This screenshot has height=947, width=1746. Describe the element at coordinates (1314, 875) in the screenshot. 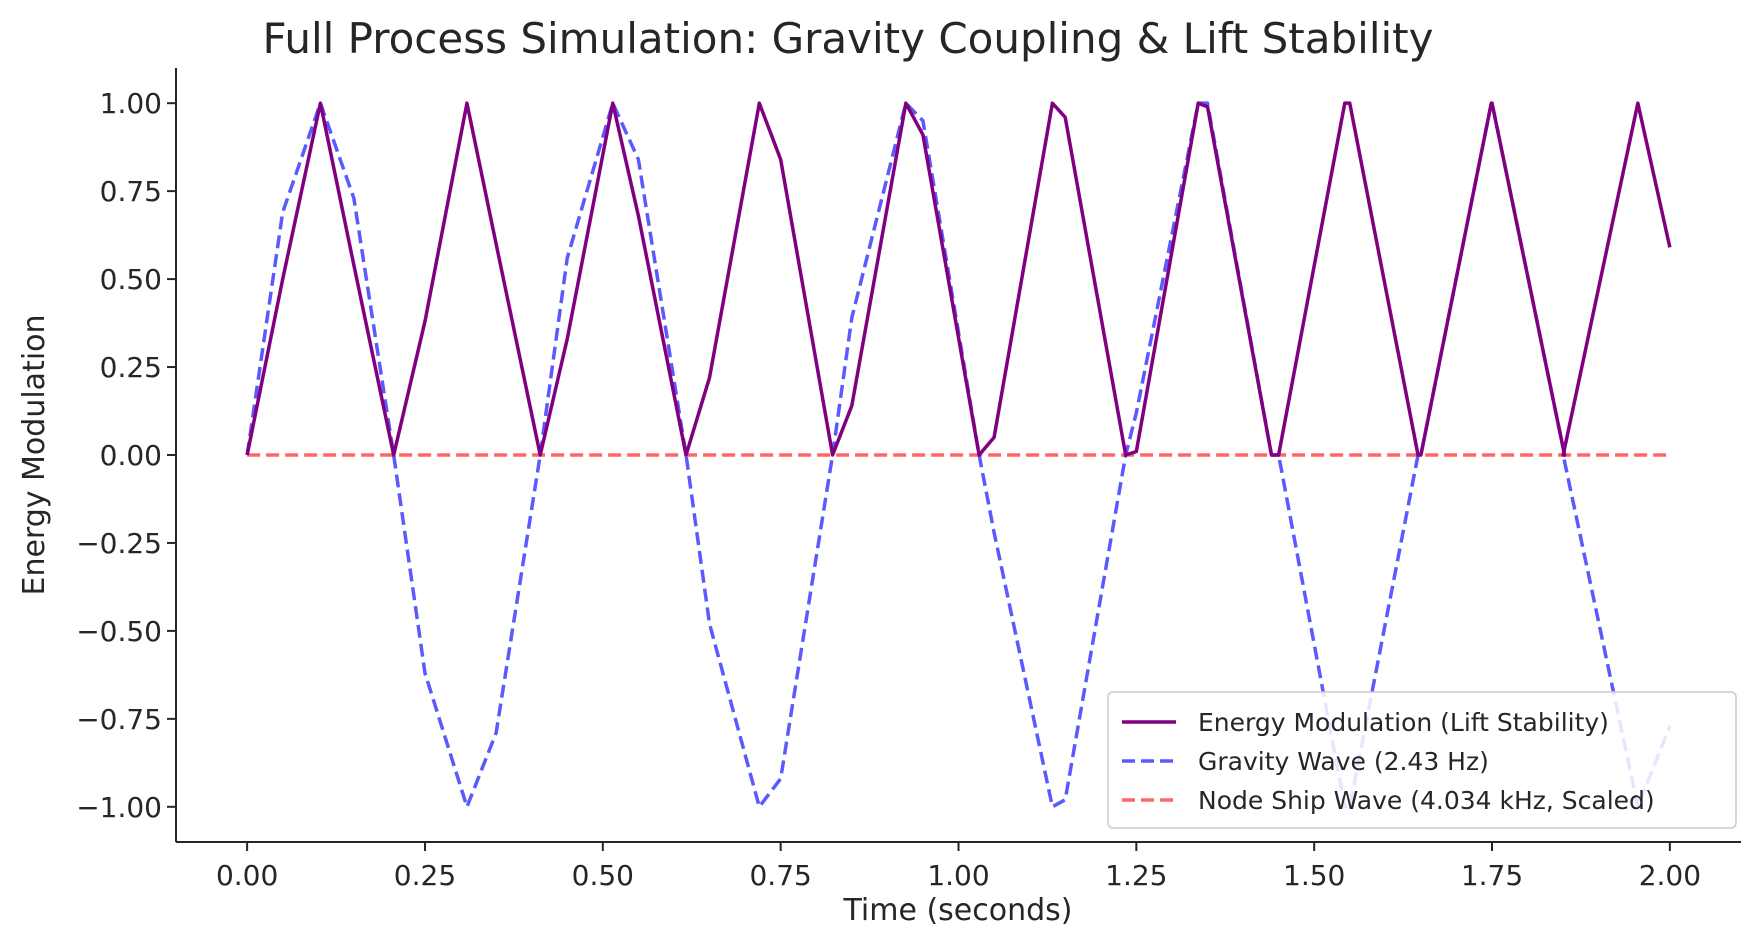

I see `x-tick-label: 1.50` at that location.